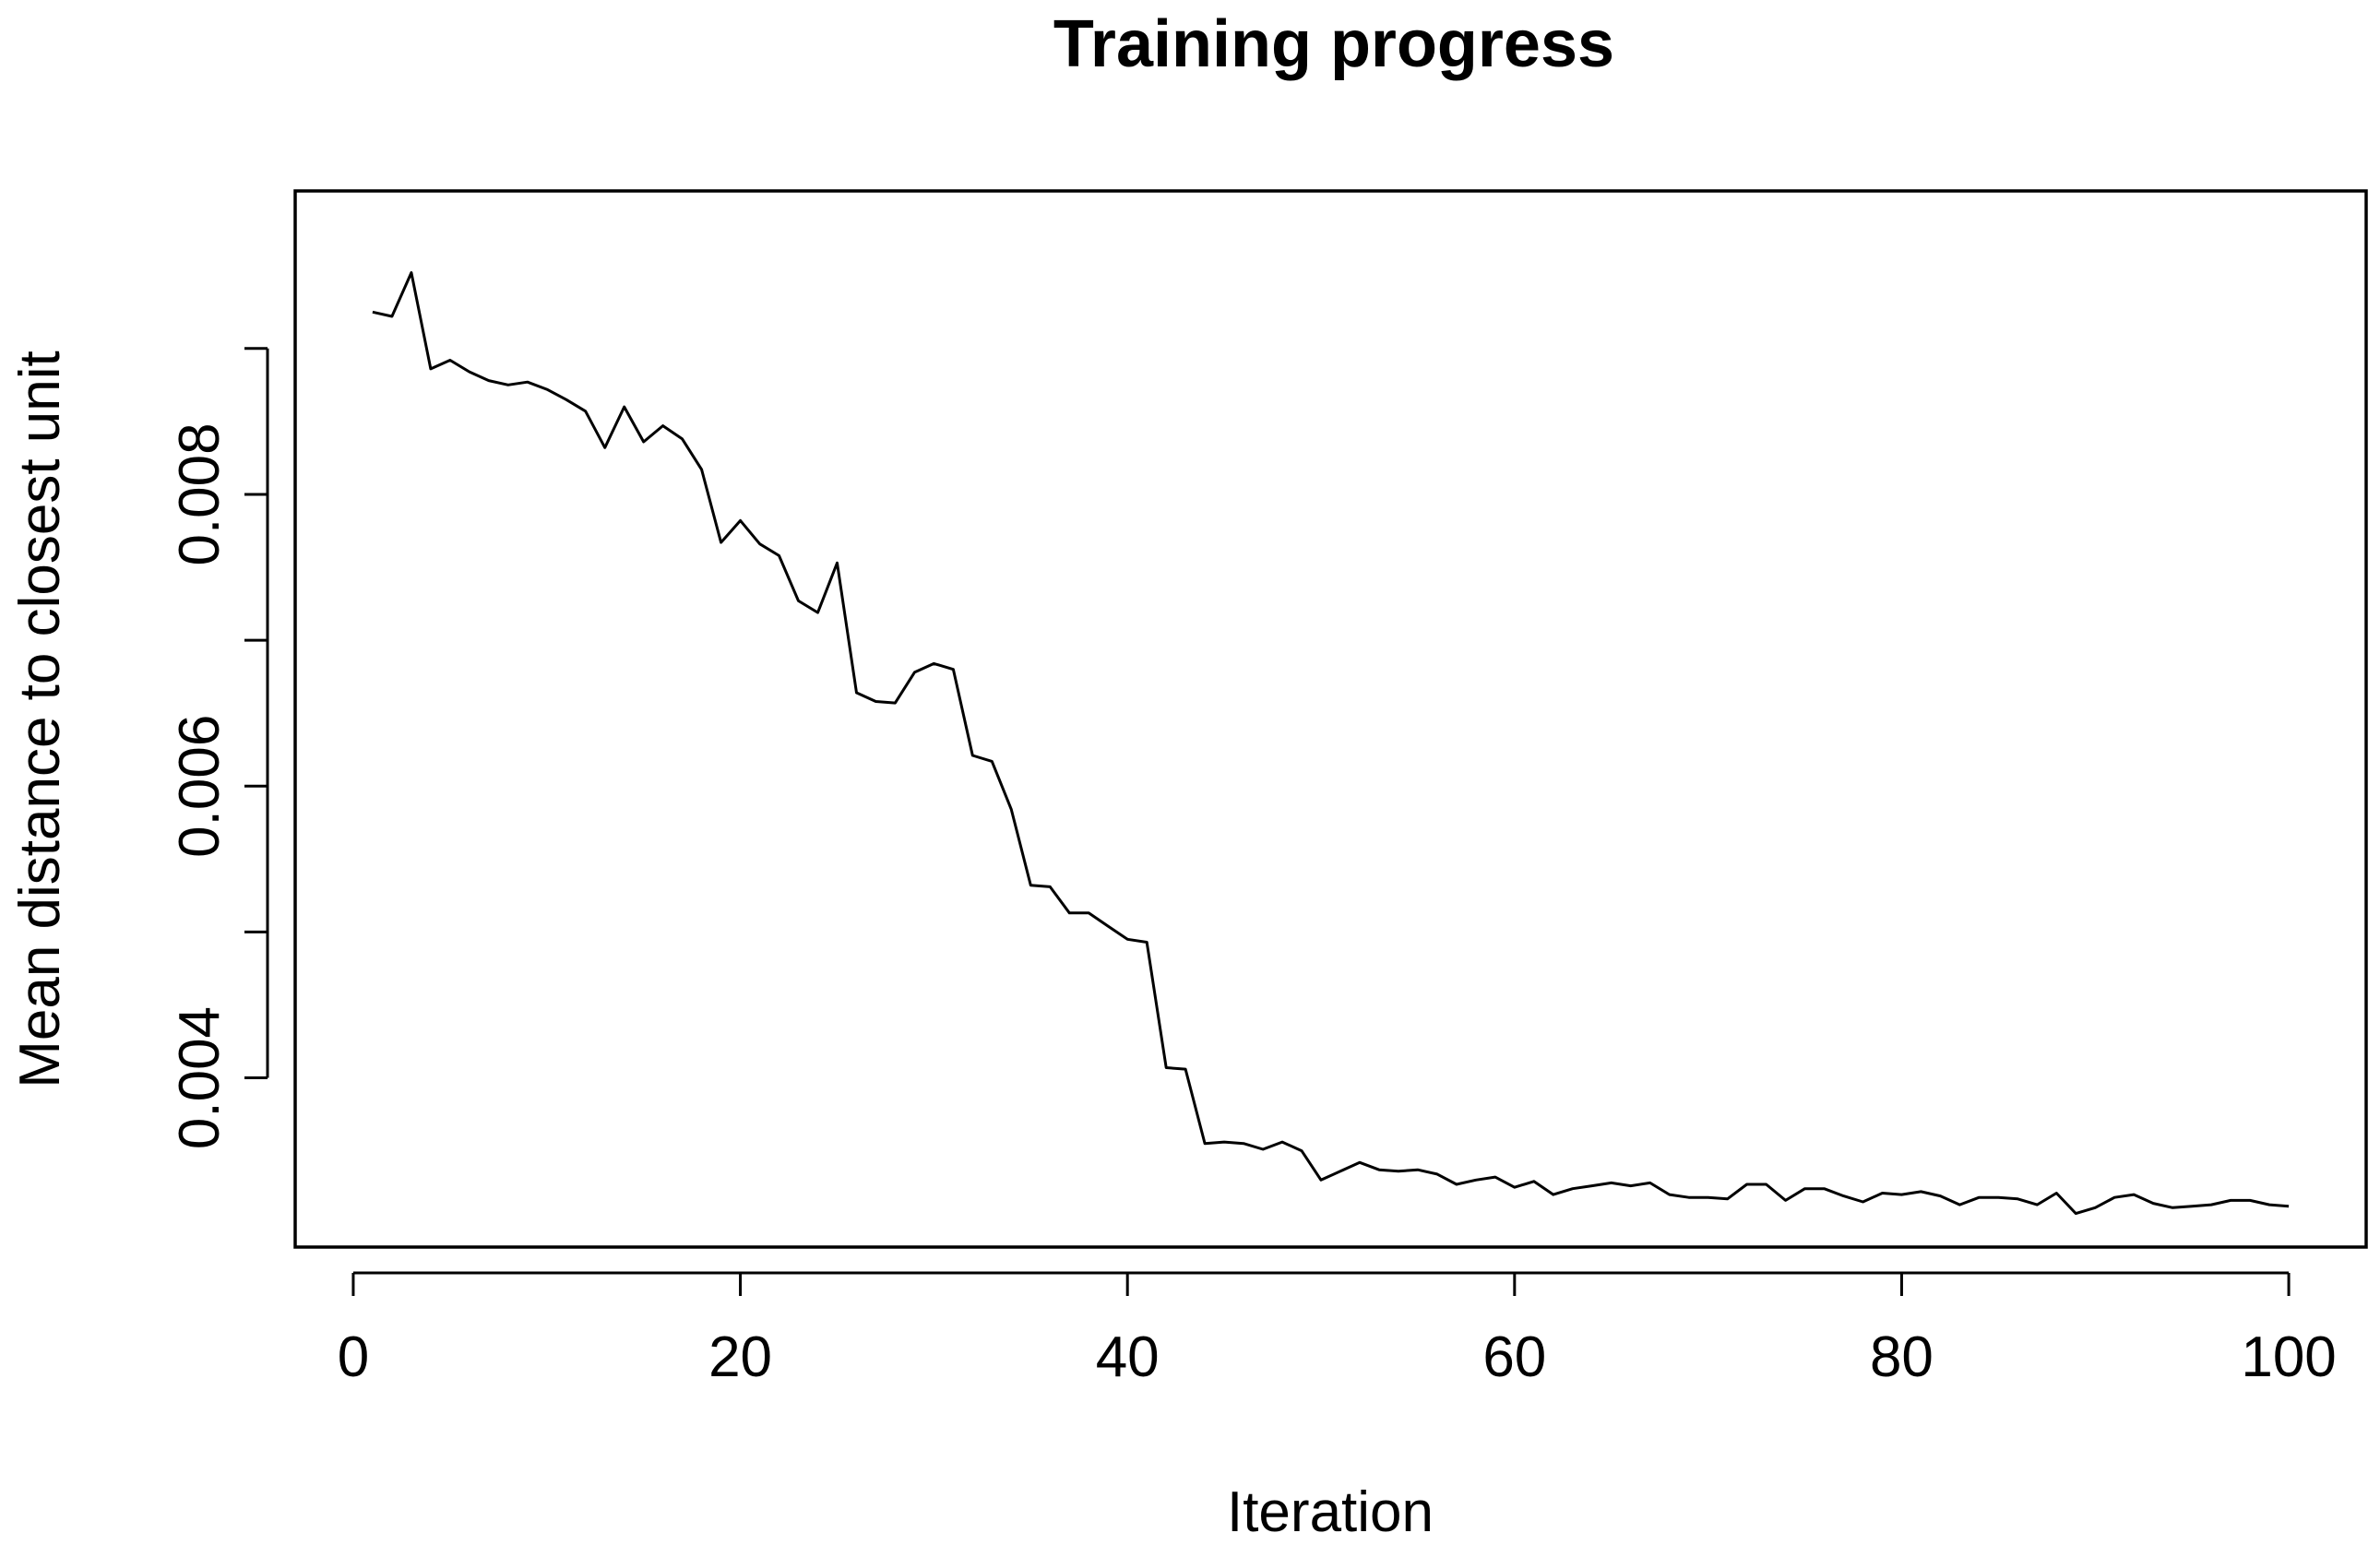 The height and width of the screenshot is (1545, 2380). Describe the element at coordinates (353, 1357) in the screenshot. I see `x-tick-label: 0` at that location.